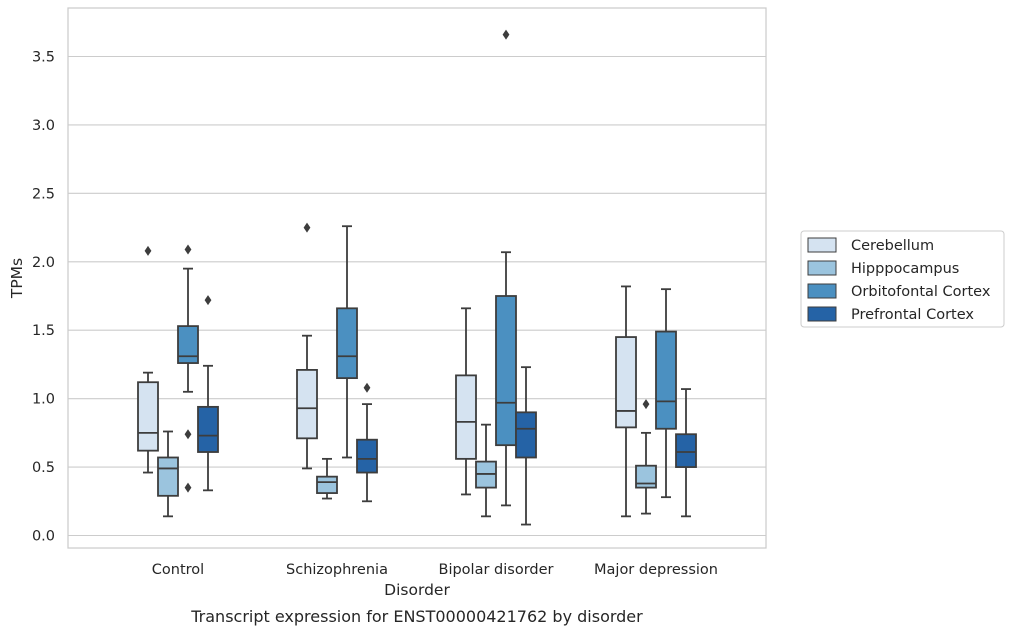 This screenshot has width=1014, height=634. What do you see at coordinates (43, 194) in the screenshot?
I see `y-tick-label: 2.5` at bounding box center [43, 194].